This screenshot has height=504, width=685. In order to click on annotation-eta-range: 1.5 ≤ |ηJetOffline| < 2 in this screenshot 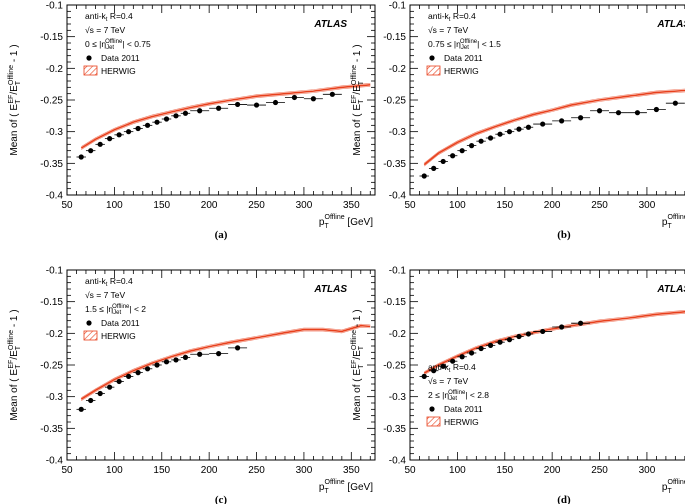, I will do `click(115, 310)`.